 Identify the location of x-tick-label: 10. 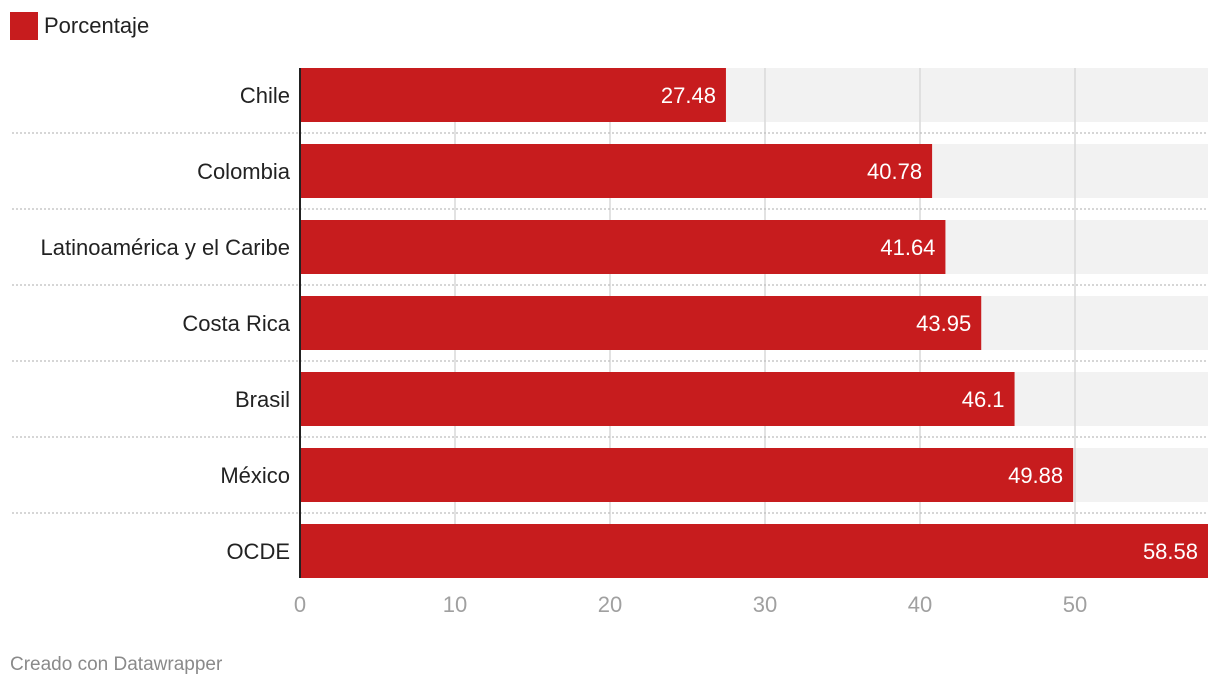
(455, 604).